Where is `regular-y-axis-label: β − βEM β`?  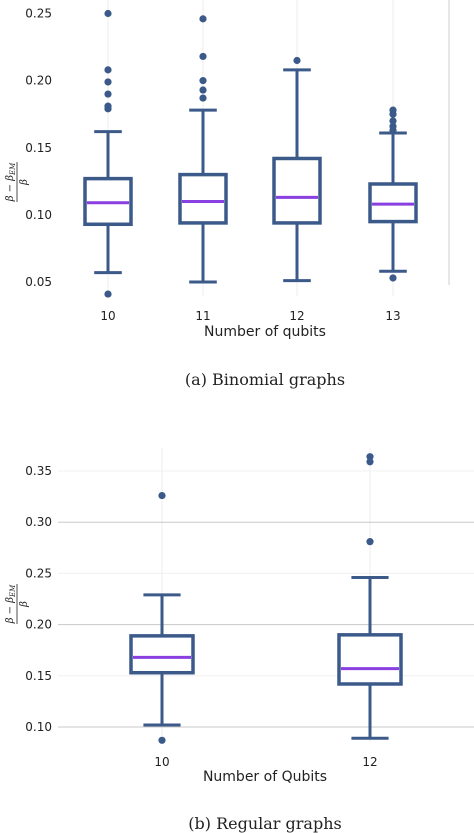
regular-y-axis-label: β − βEM β is located at coordinates (17, 604).